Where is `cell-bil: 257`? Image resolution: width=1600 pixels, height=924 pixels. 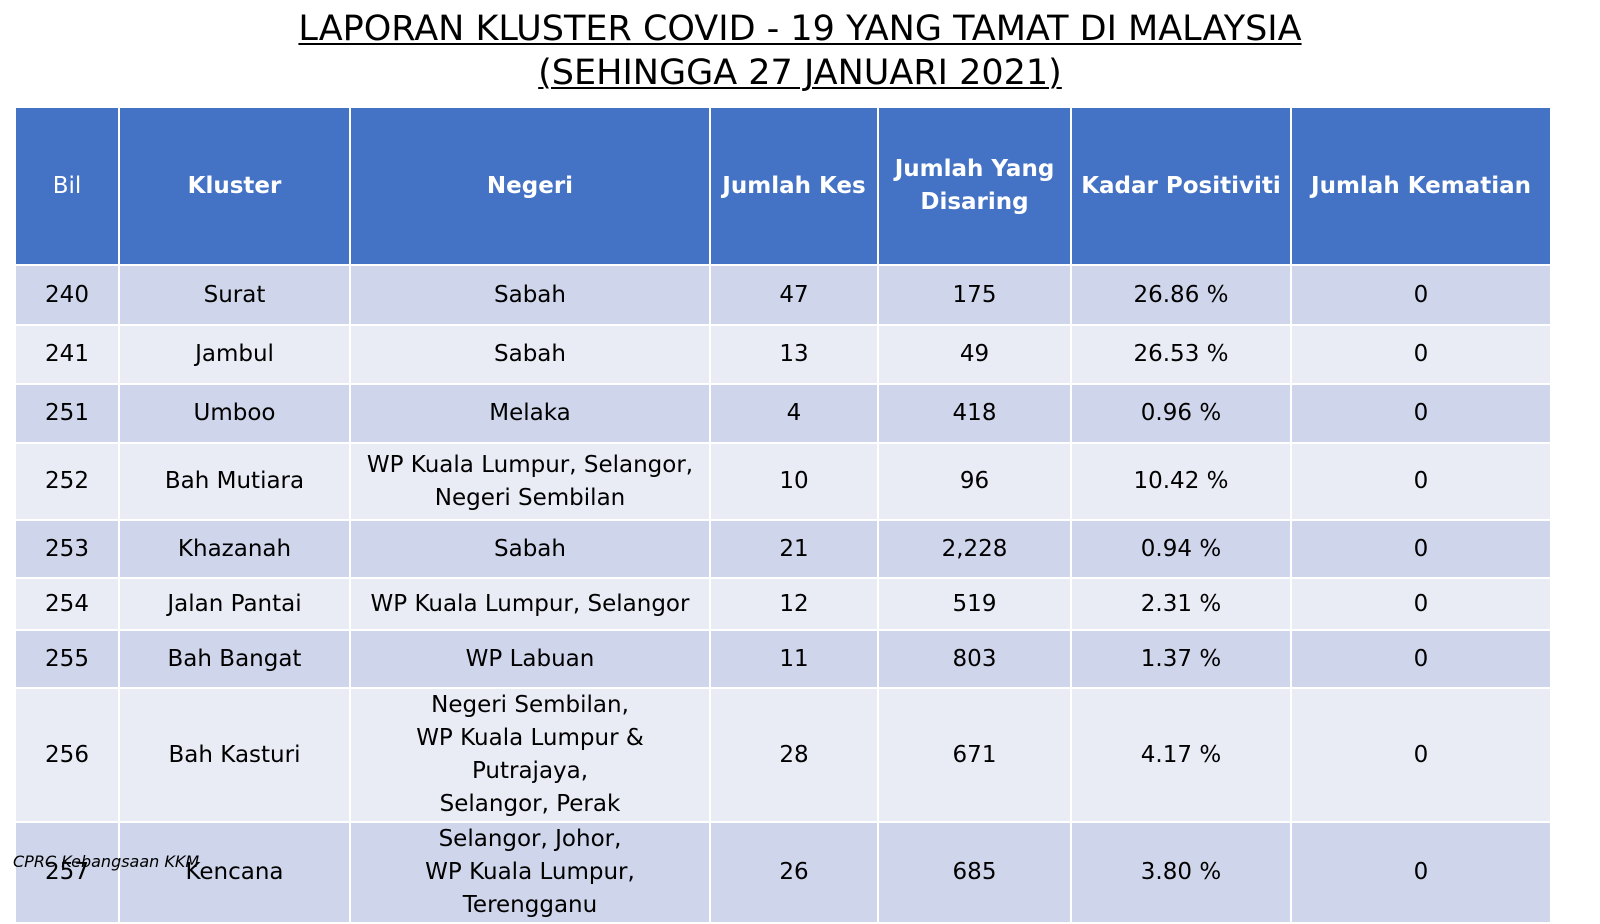
cell-bil: 257 is located at coordinates (67, 872).